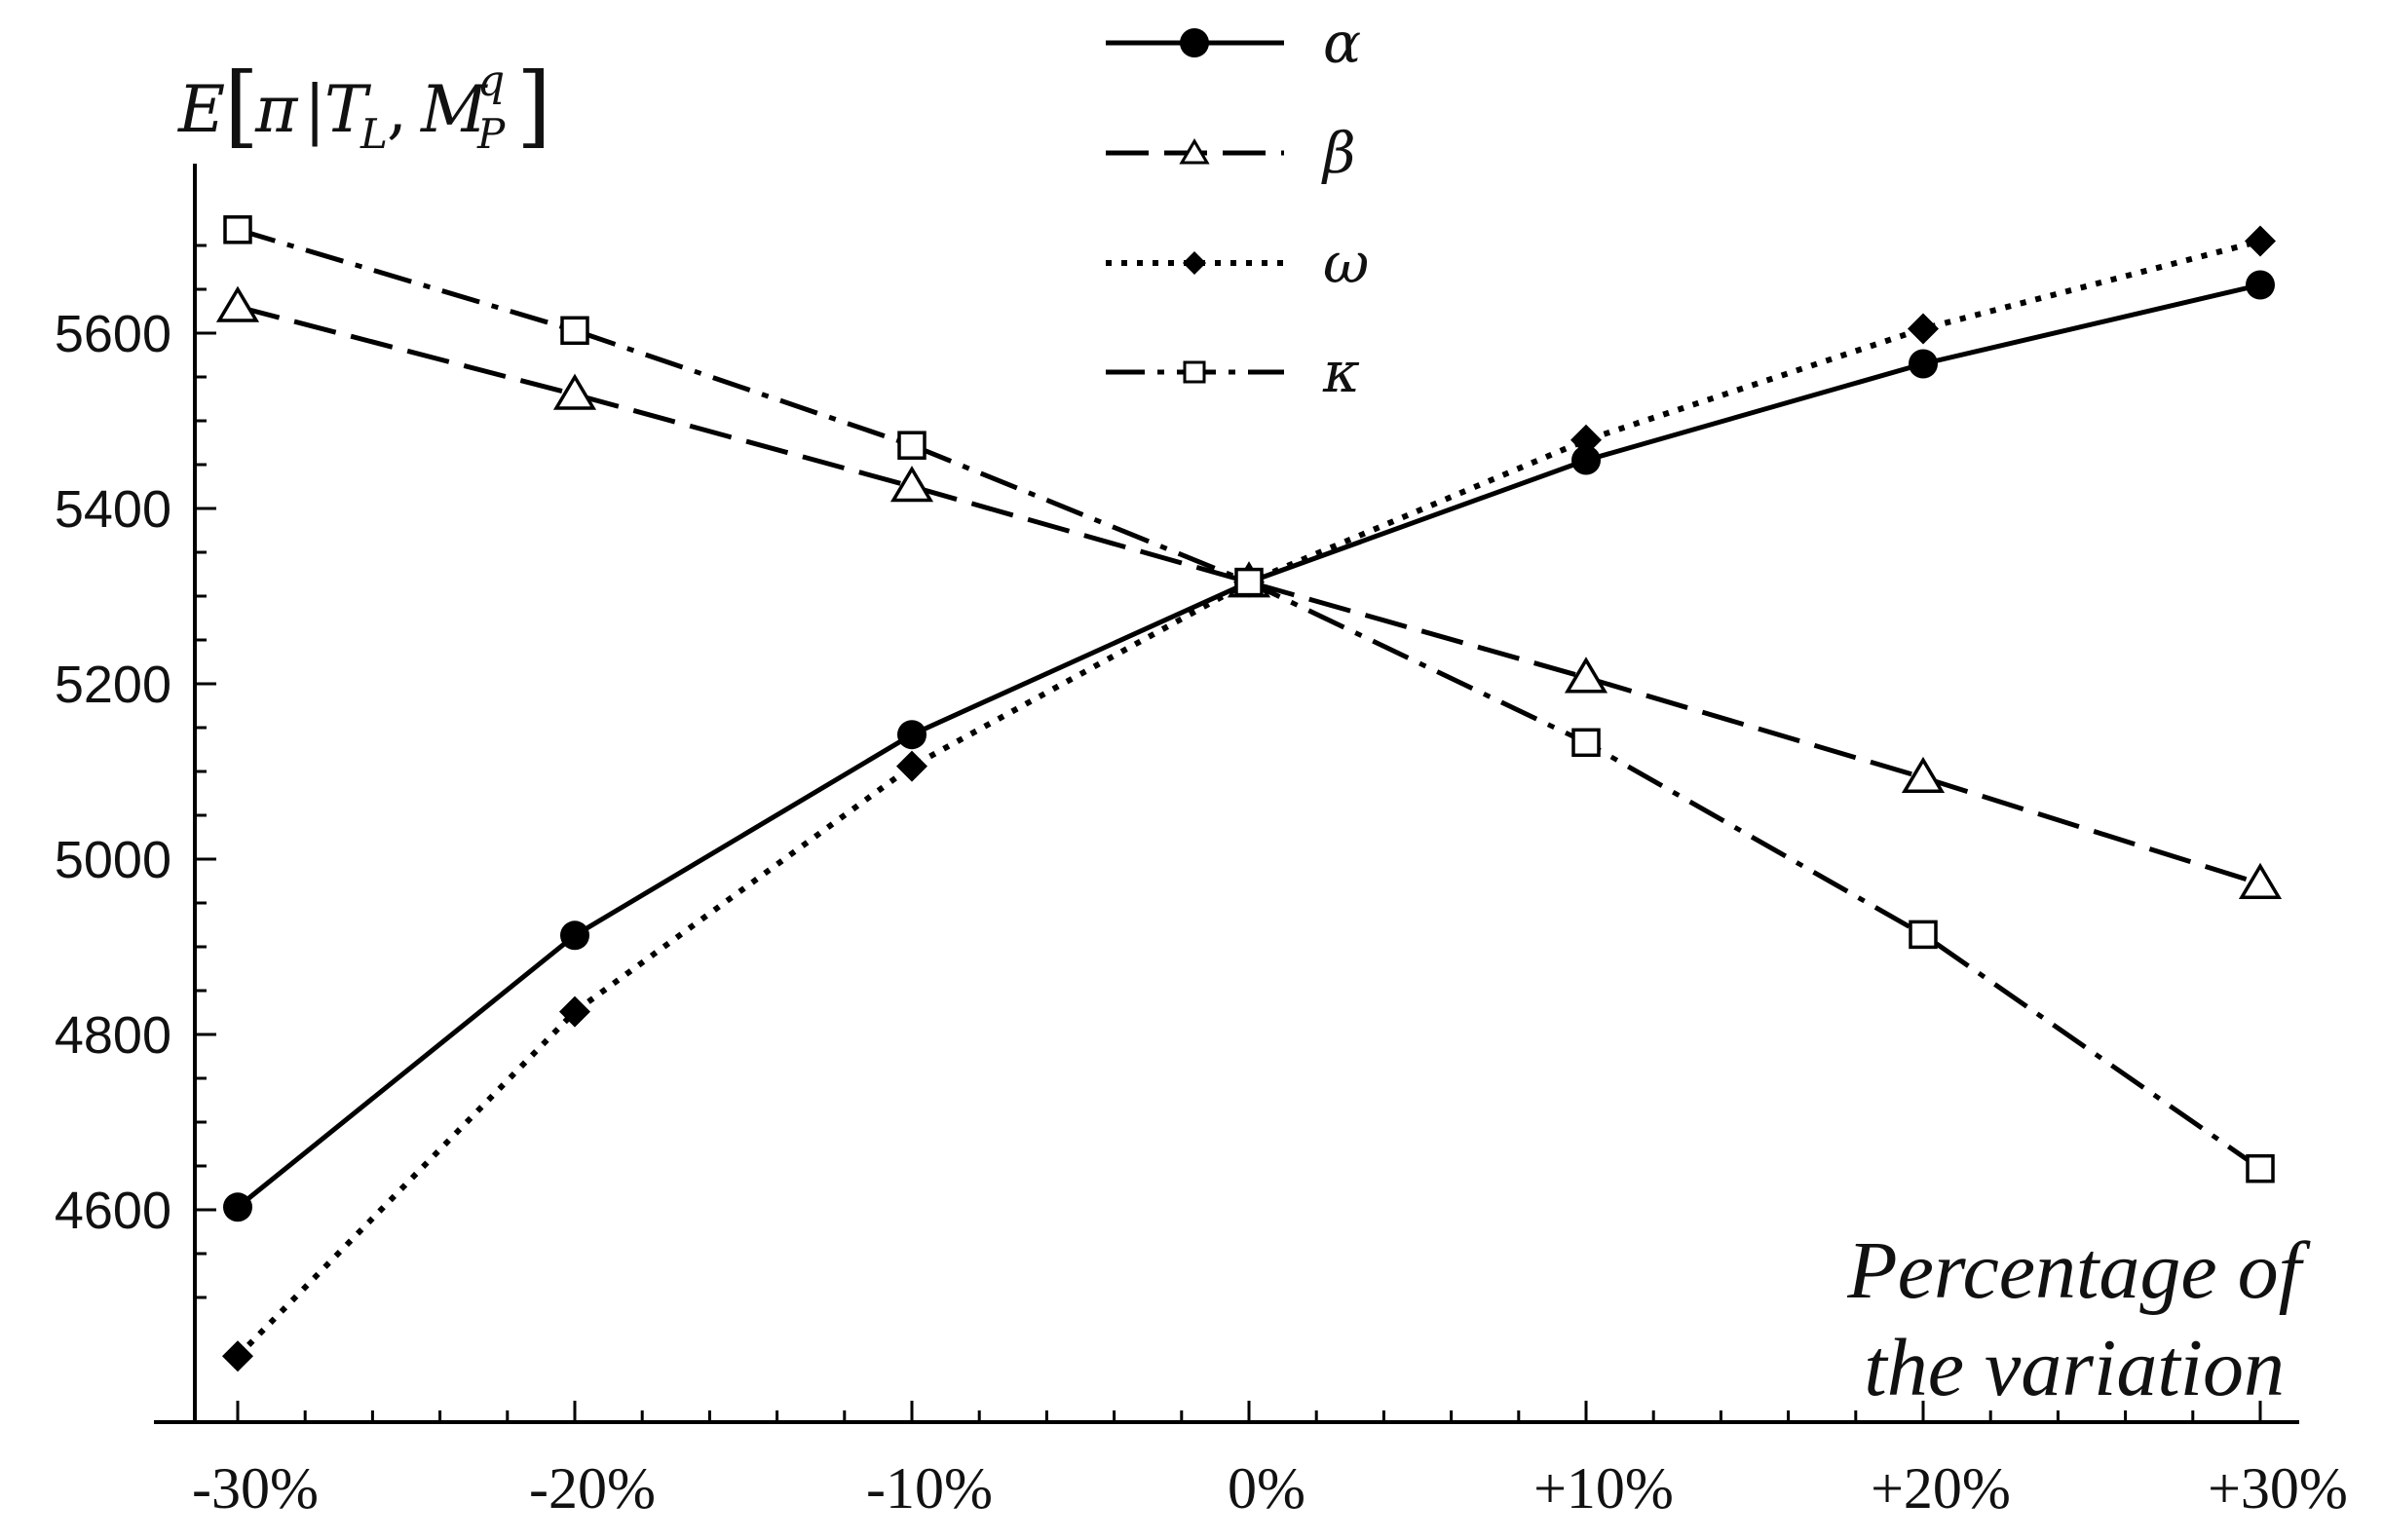  Describe the element at coordinates (135, 771) in the screenshot. I see `y-ticks: 4600 4800 5000 5200 5400 5600` at that location.